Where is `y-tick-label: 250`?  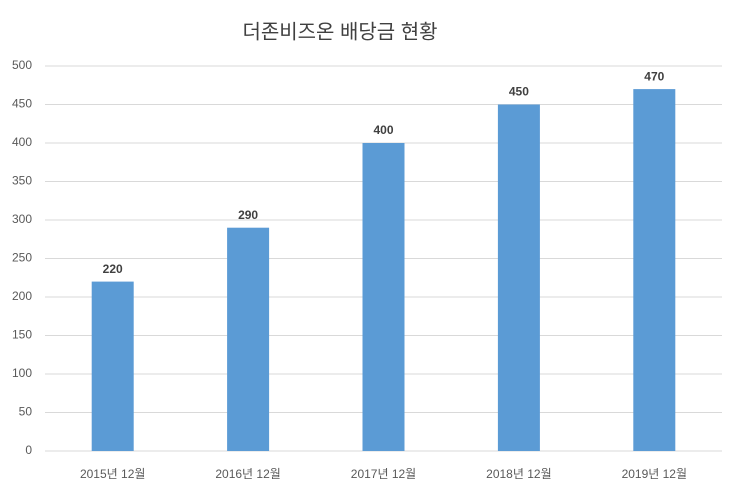
y-tick-label: 250 is located at coordinates (22, 258).